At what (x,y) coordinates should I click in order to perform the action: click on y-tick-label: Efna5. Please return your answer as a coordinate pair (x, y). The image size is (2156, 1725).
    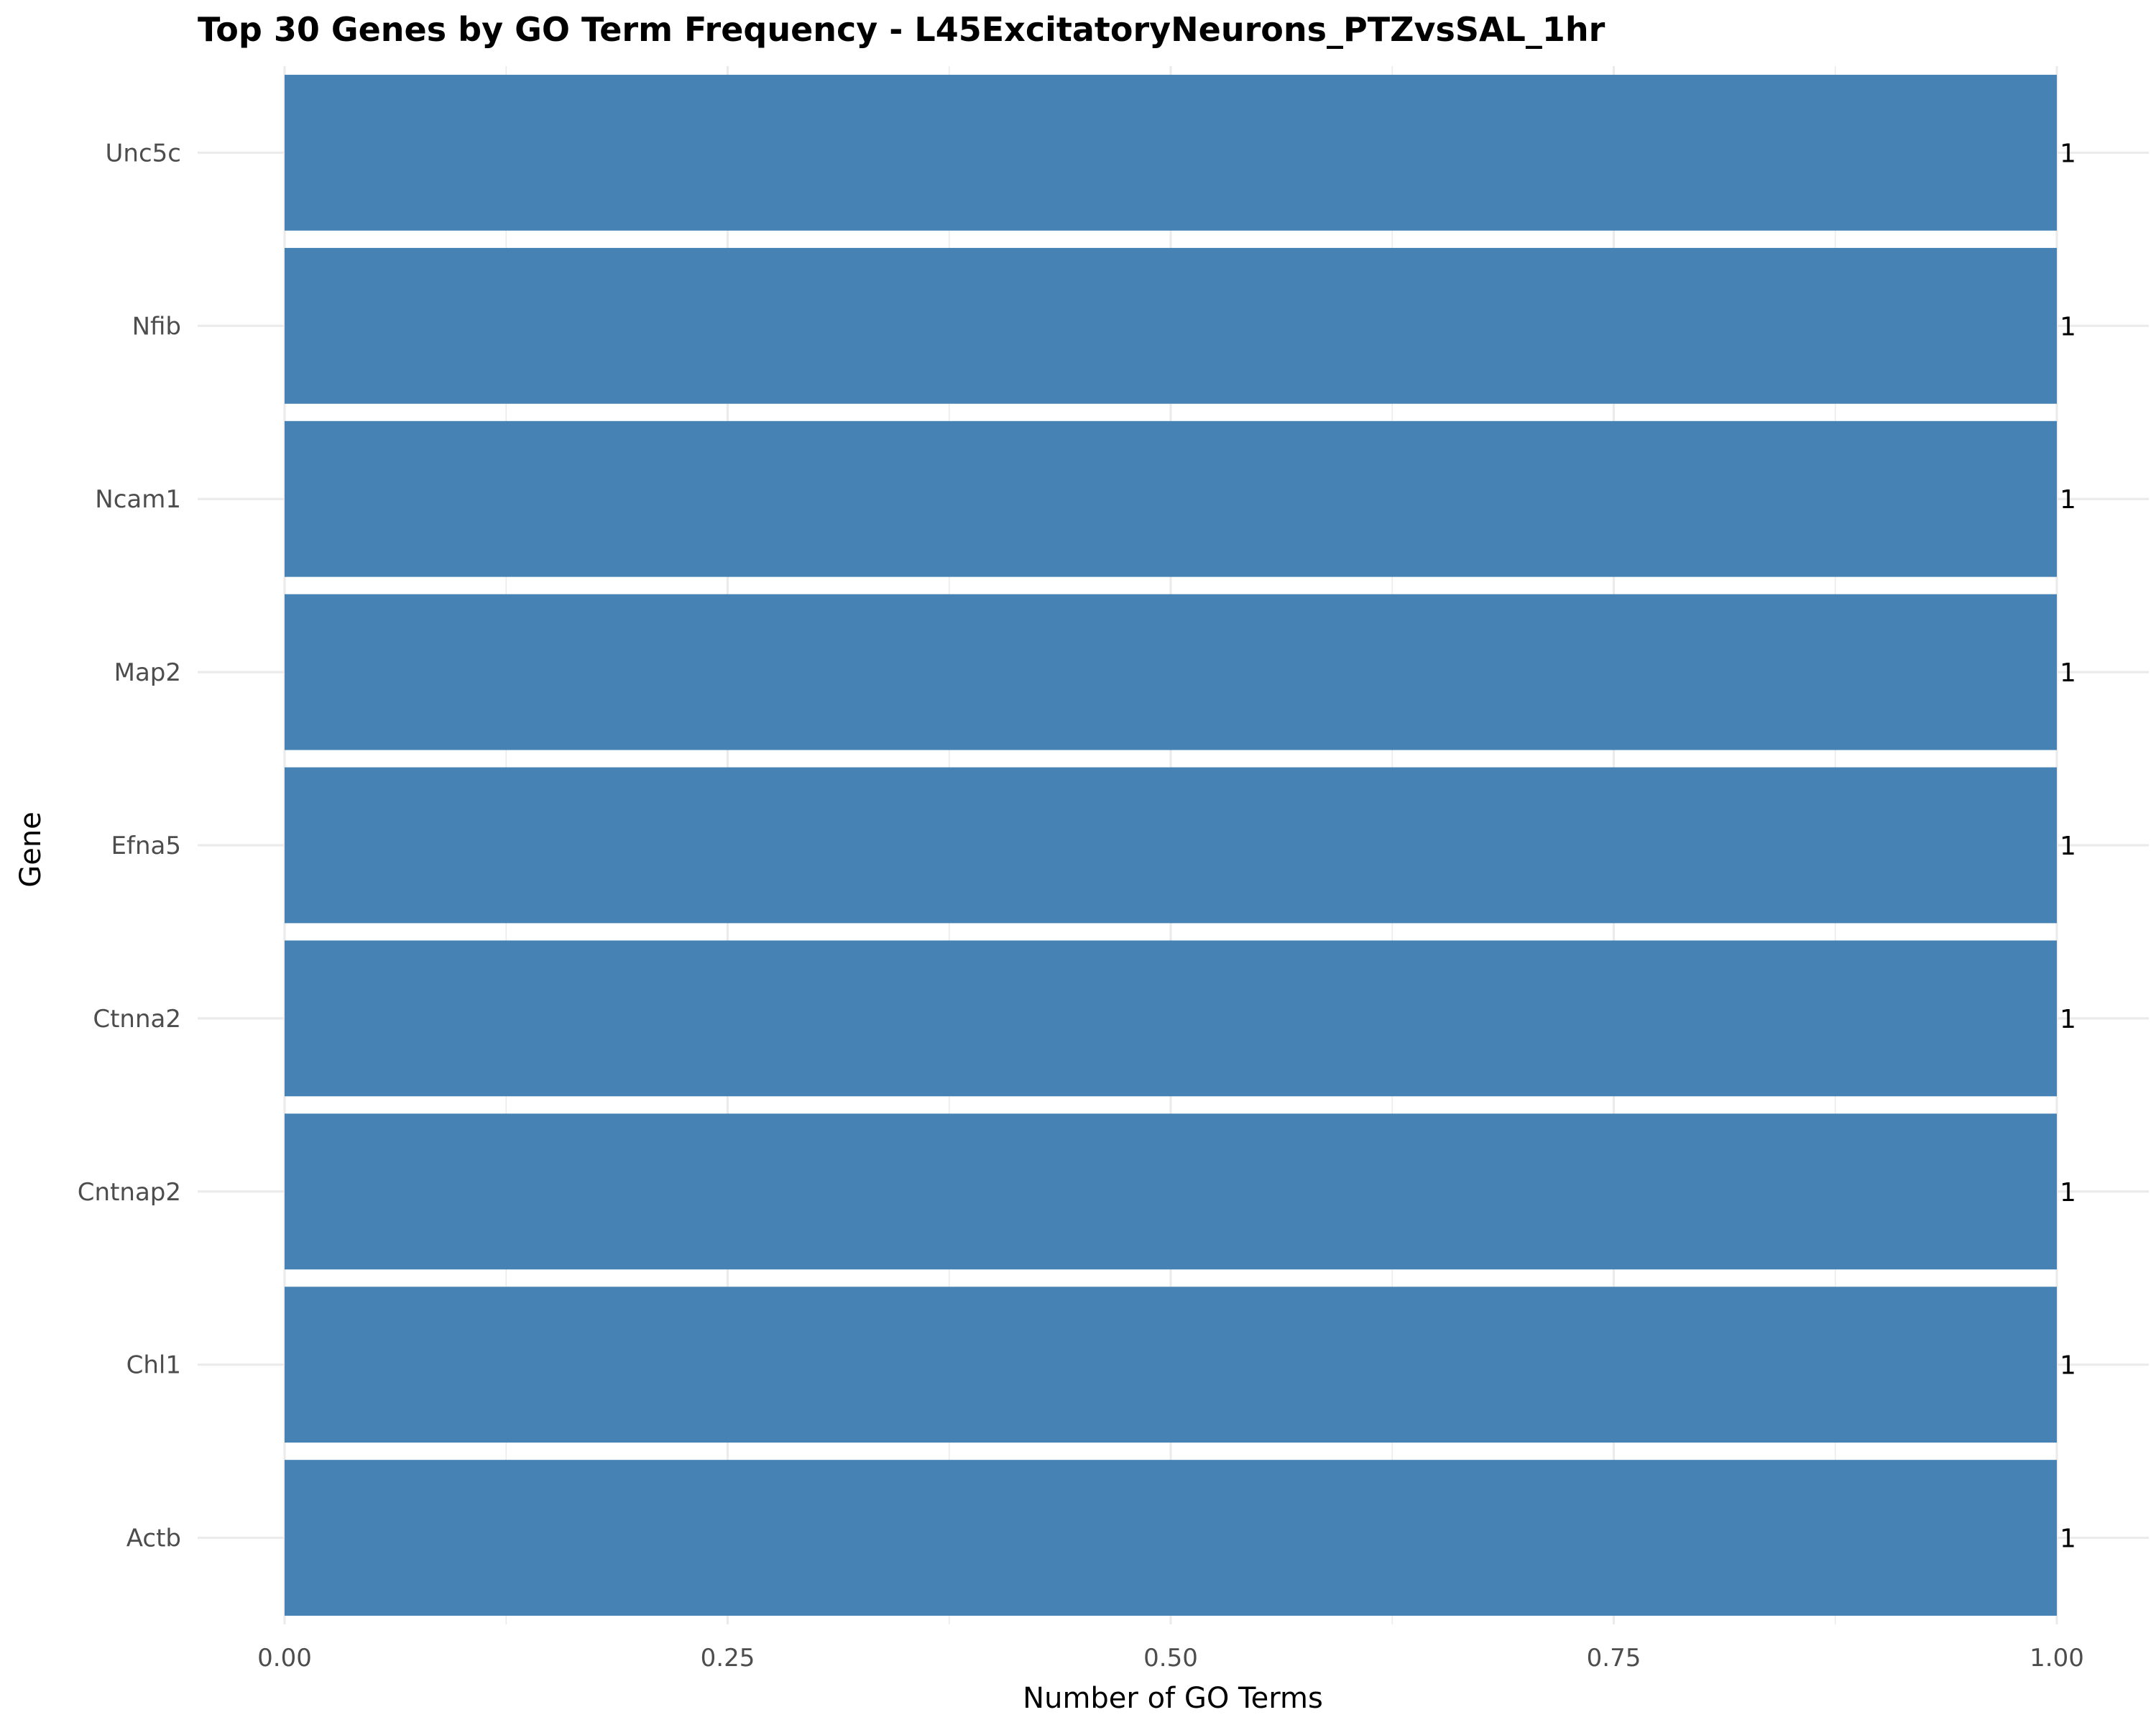
    Looking at the image, I should click on (146, 846).